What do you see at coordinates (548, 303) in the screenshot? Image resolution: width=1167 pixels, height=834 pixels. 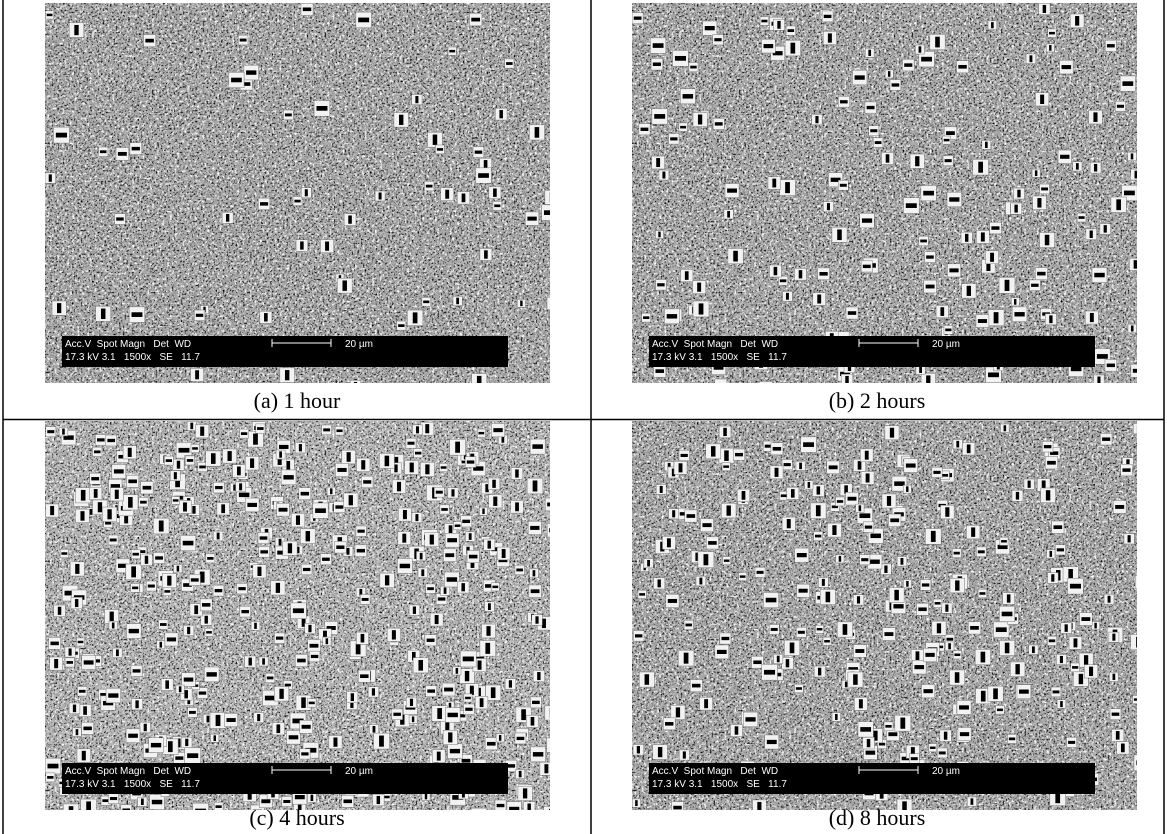 I see `crystal` at bounding box center [548, 303].